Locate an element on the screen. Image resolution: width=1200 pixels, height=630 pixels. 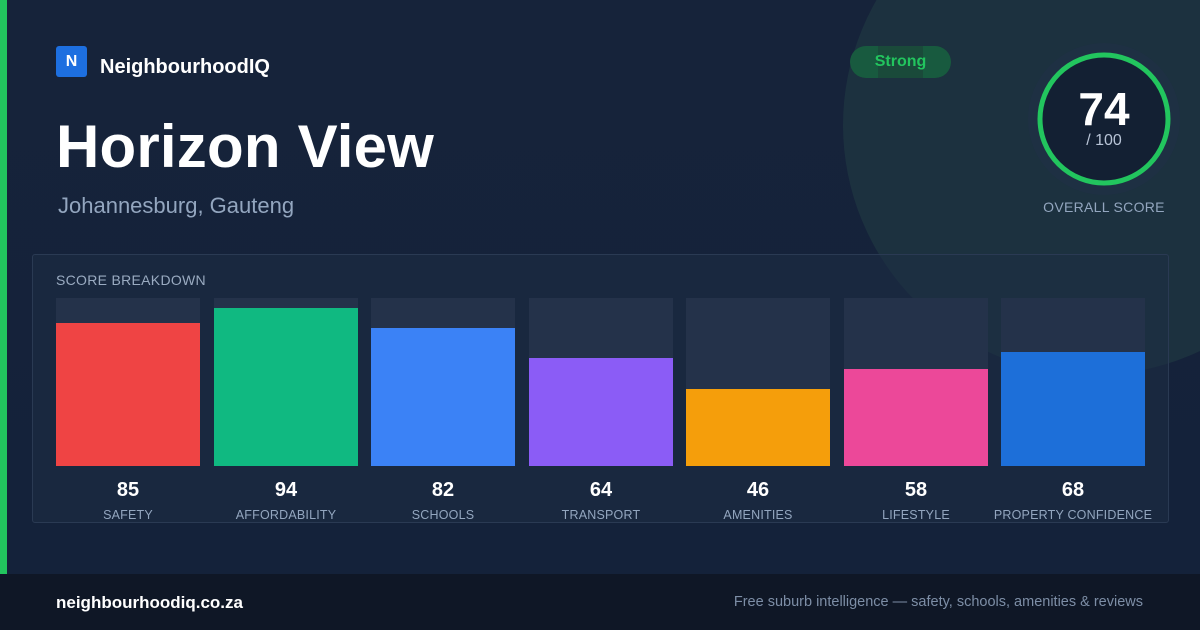
overall-score-ring is located at coordinates (1104, 119).